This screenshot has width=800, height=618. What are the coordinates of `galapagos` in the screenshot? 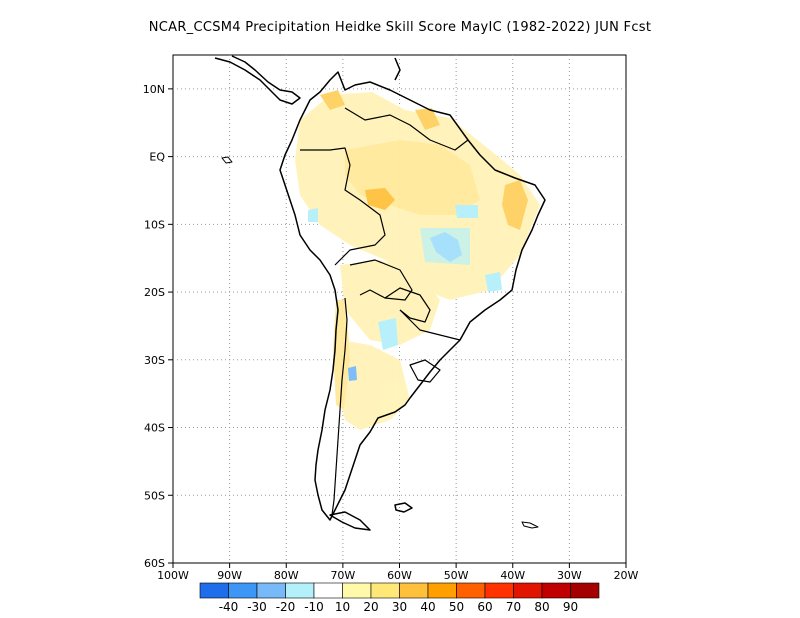 It's located at (227, 160).